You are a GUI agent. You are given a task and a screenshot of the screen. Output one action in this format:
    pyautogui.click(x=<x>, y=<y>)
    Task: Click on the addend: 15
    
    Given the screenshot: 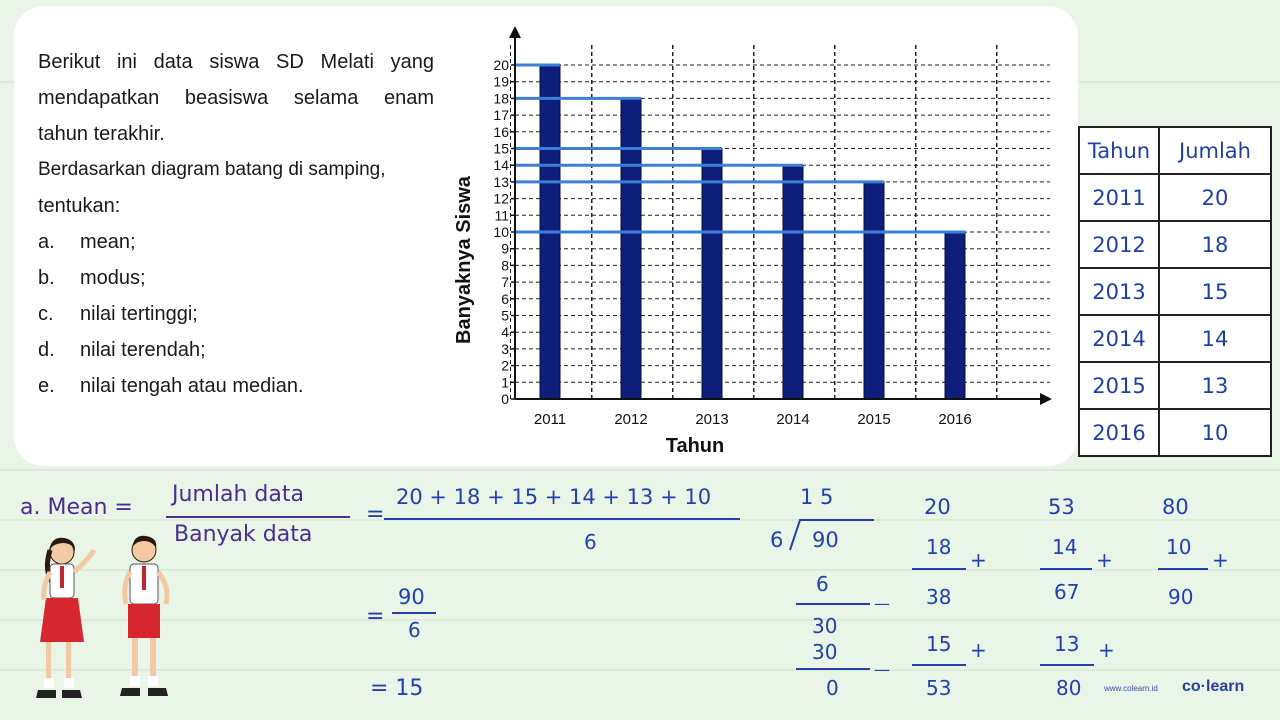 What is the action you would take?
    pyautogui.click(x=939, y=644)
    